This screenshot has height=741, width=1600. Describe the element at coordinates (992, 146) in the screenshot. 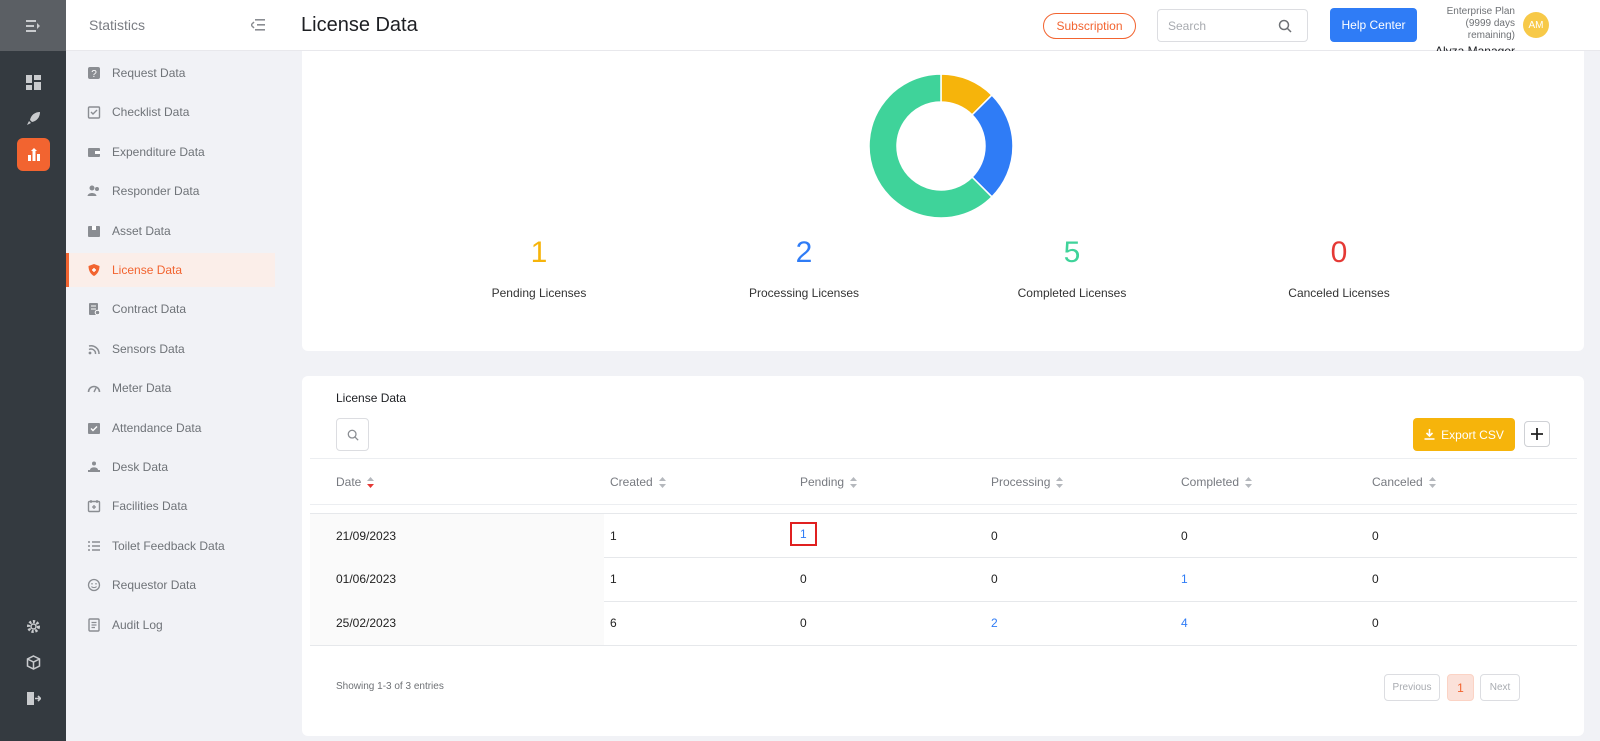

I see `donut-slice-processing` at that location.